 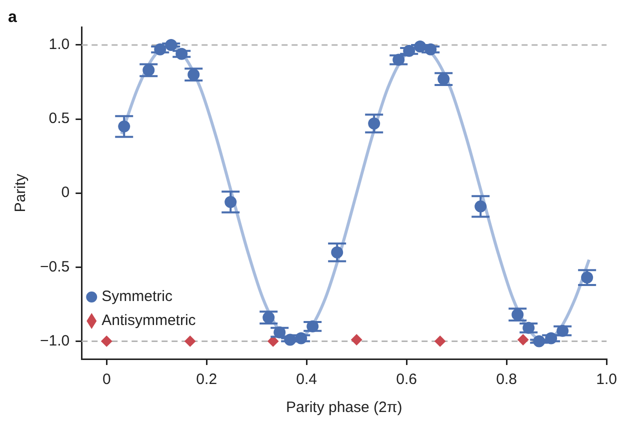 I want to click on y-tick-label: 1.0, so click(x=59, y=45).